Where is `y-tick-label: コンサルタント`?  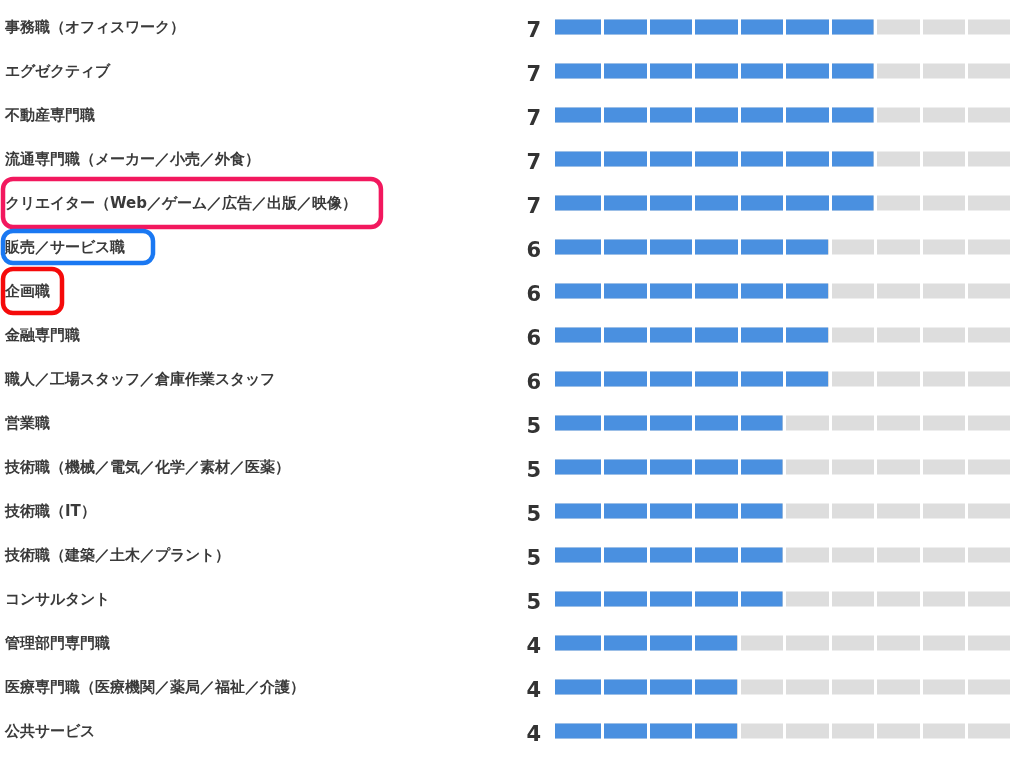
y-tick-label: コンサルタント is located at coordinates (57, 599).